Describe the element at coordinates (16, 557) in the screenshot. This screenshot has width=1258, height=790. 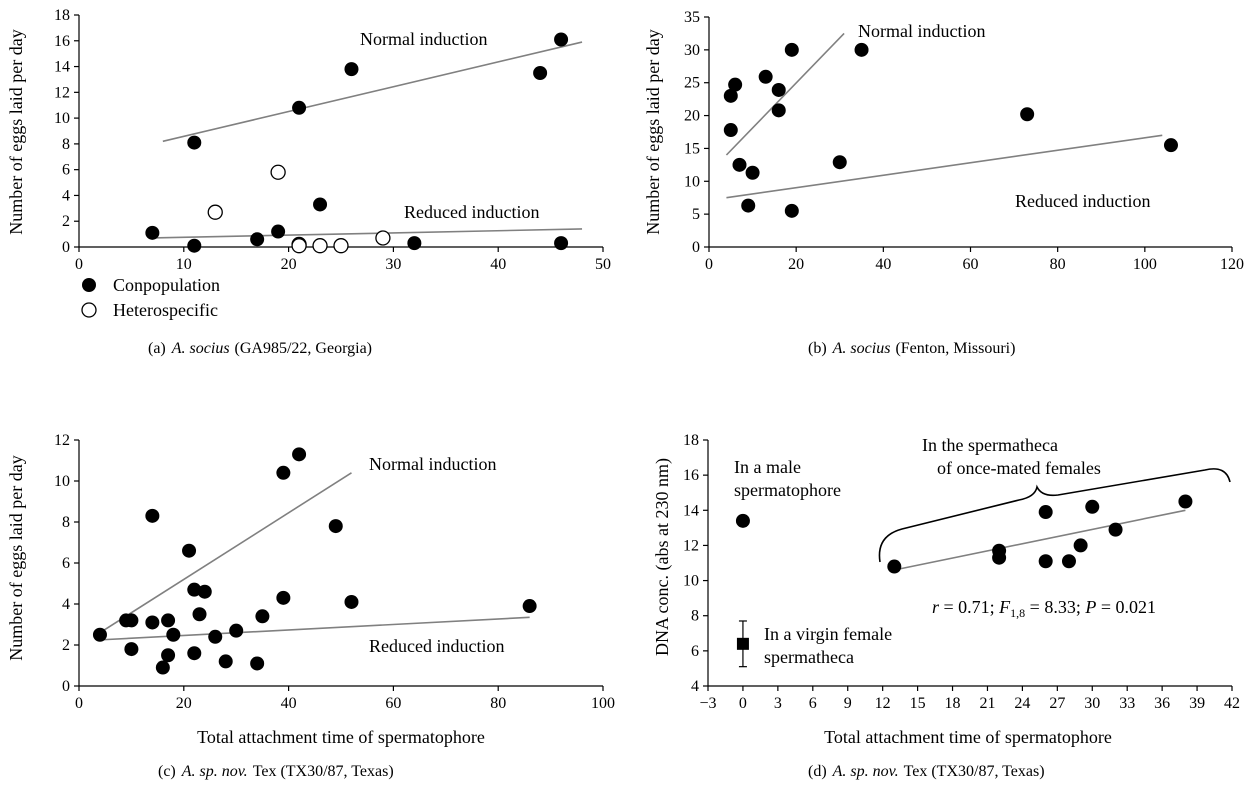
I see `ylabel-c: Number of eggs laid per day` at that location.